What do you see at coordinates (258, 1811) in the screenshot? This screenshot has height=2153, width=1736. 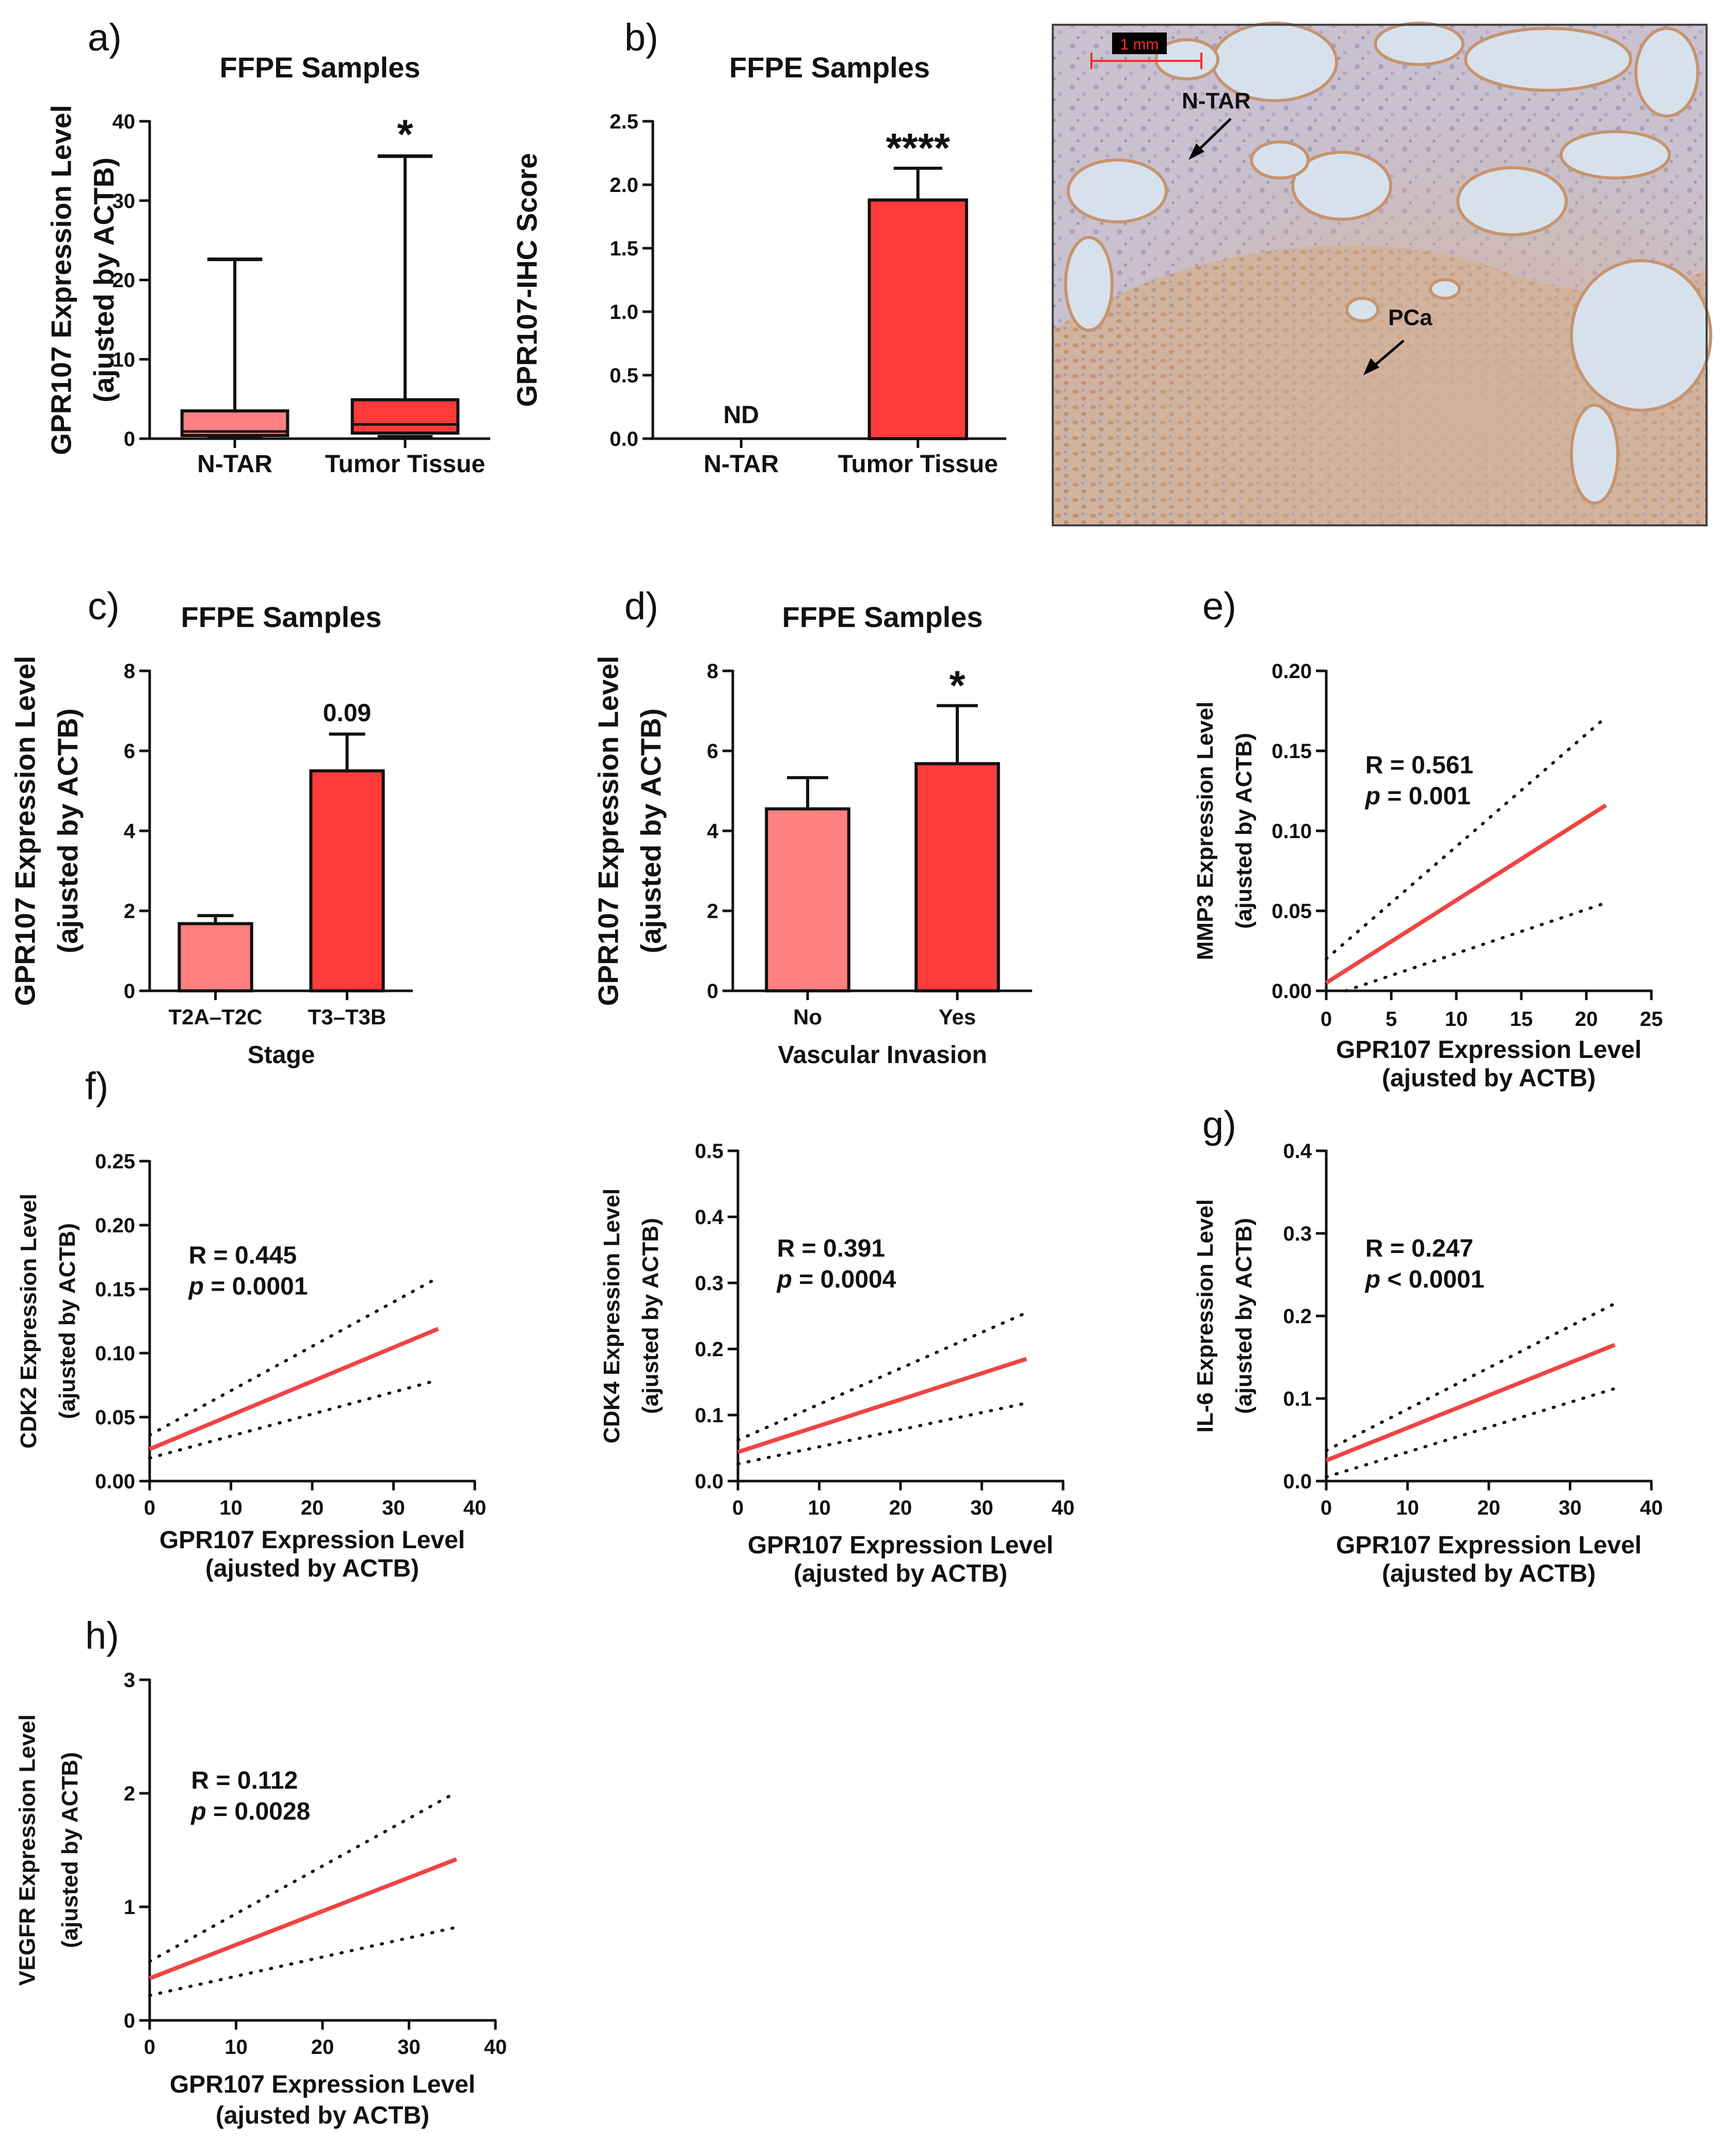 I see `p-value-text: = 0.0028` at bounding box center [258, 1811].